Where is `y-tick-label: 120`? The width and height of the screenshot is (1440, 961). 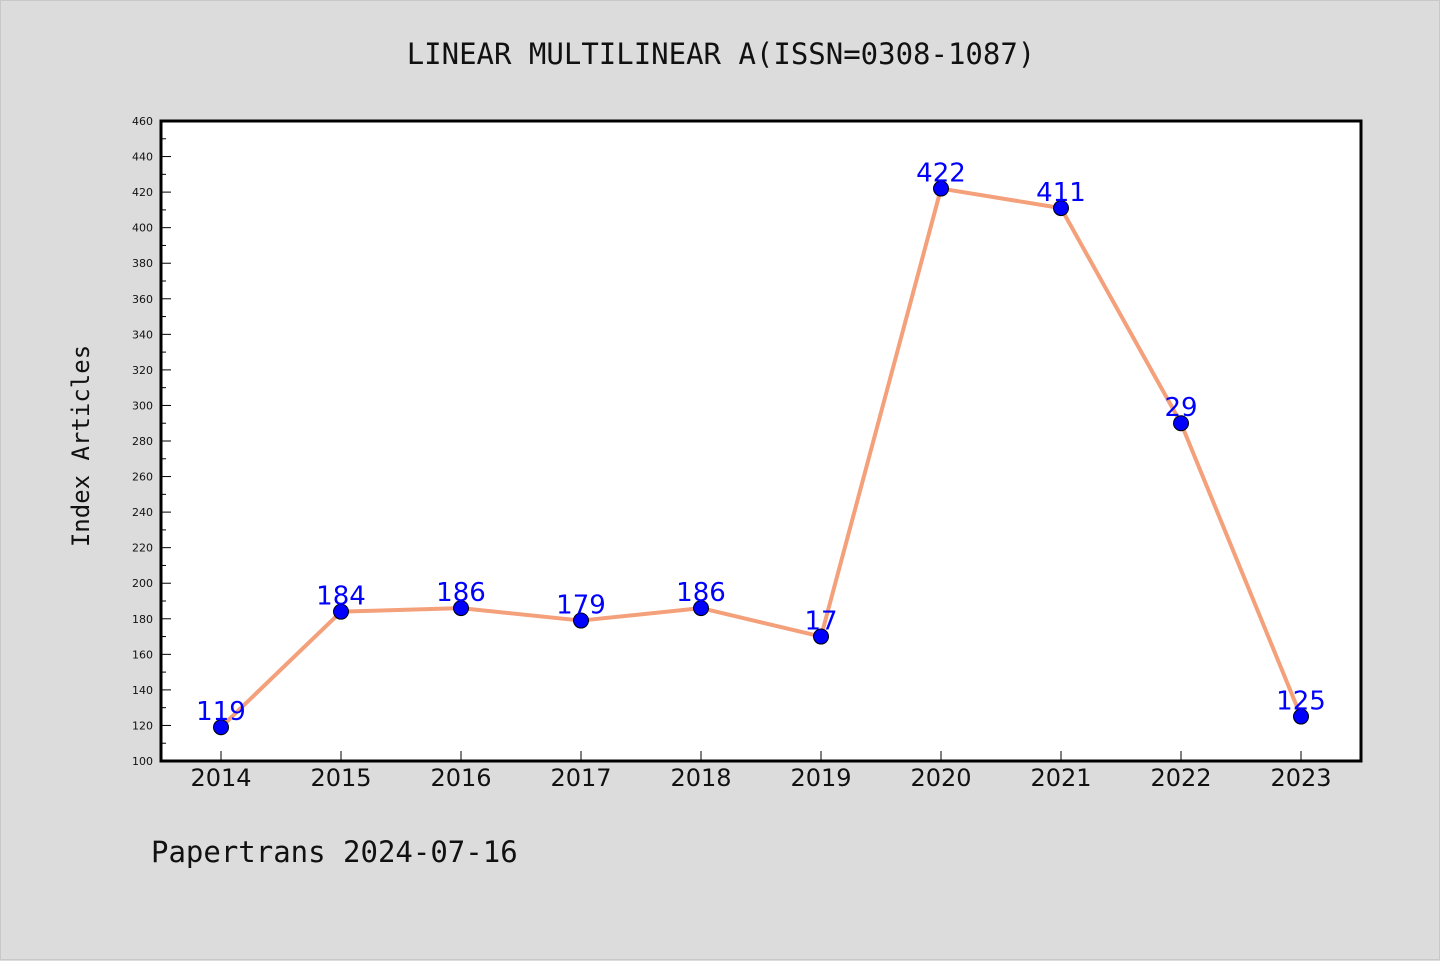
y-tick-label: 120 is located at coordinates (142, 725).